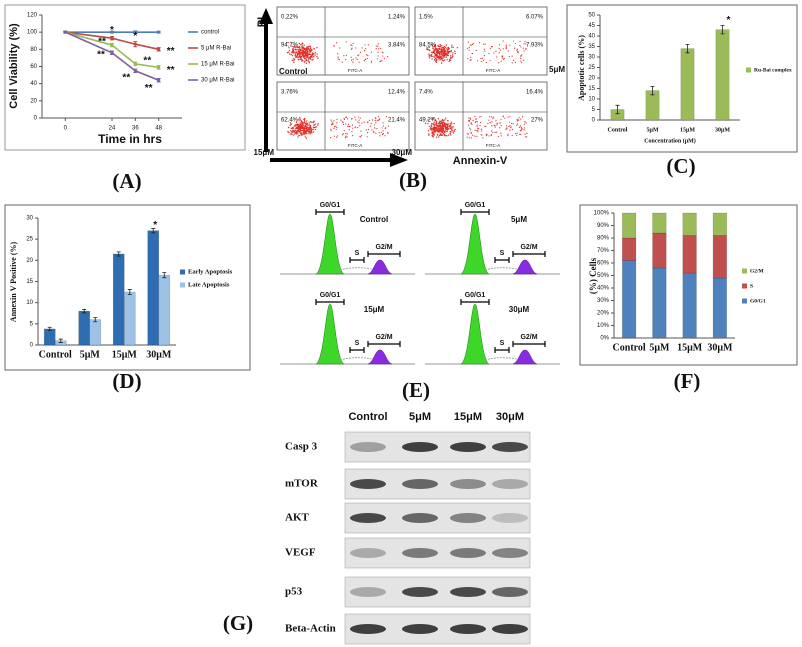 This screenshot has height=647, width=802. Describe the element at coordinates (33, 84) in the screenshot. I see `y-tick-label: 40` at that location.